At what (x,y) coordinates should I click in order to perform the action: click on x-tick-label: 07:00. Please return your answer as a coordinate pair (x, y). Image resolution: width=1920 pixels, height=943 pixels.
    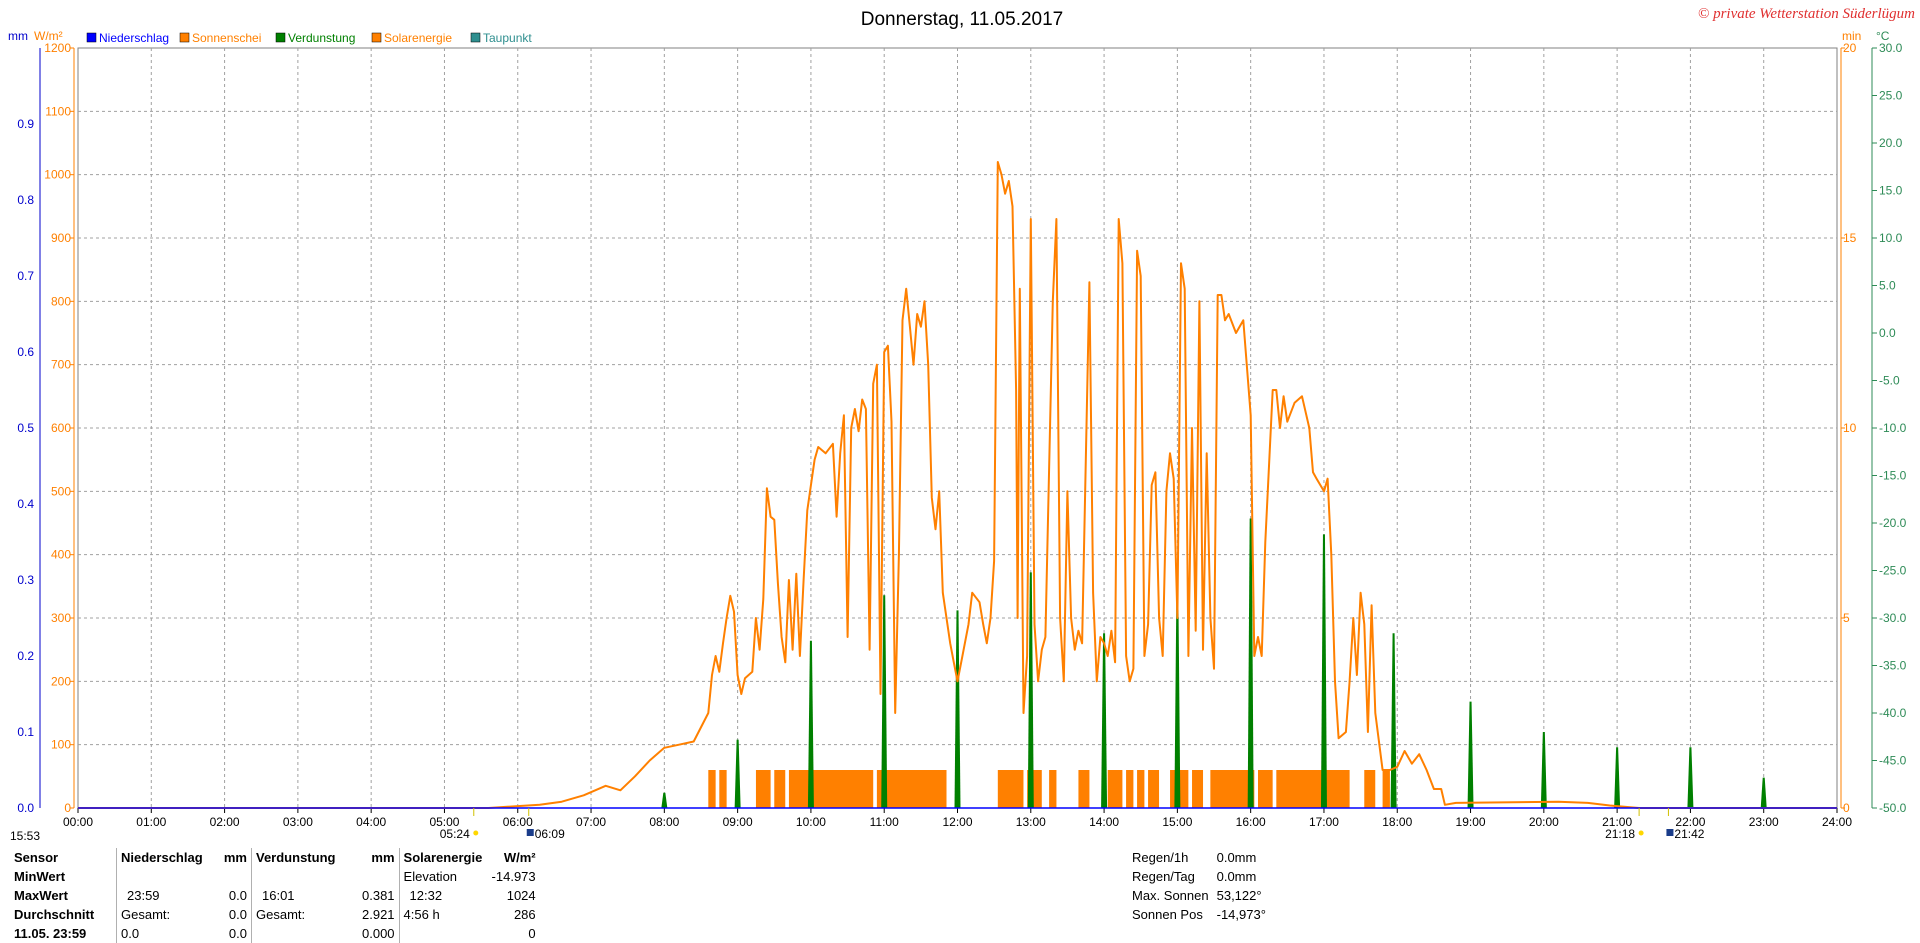
    Looking at the image, I should click on (591, 822).